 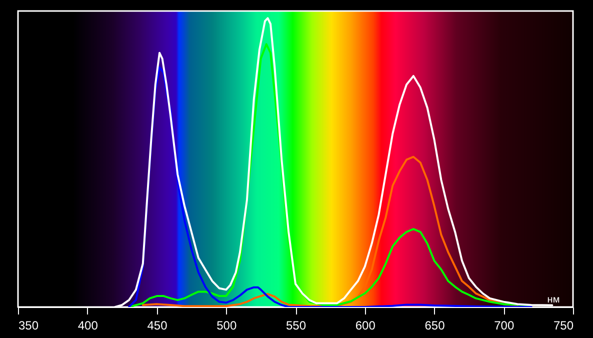 I want to click on x-tick-label: 450, so click(x=157, y=325).